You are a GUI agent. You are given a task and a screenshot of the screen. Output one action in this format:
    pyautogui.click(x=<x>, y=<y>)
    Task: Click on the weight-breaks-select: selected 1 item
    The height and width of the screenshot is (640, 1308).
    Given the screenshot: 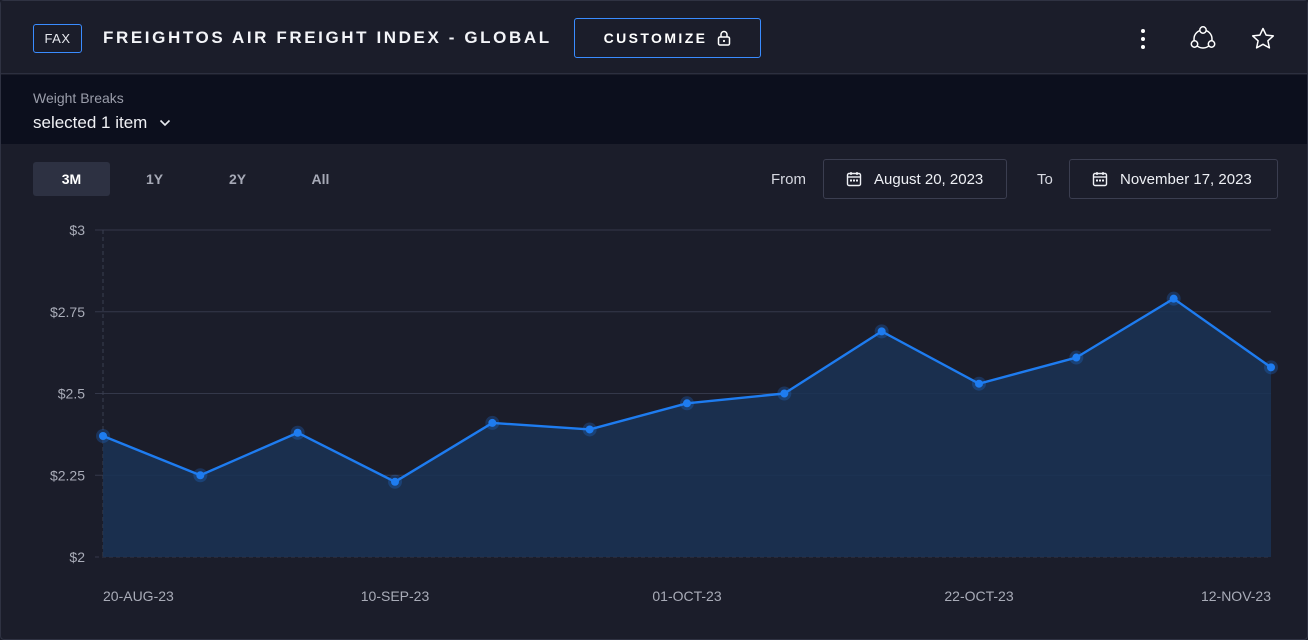 What is the action you would take?
    pyautogui.click(x=102, y=123)
    